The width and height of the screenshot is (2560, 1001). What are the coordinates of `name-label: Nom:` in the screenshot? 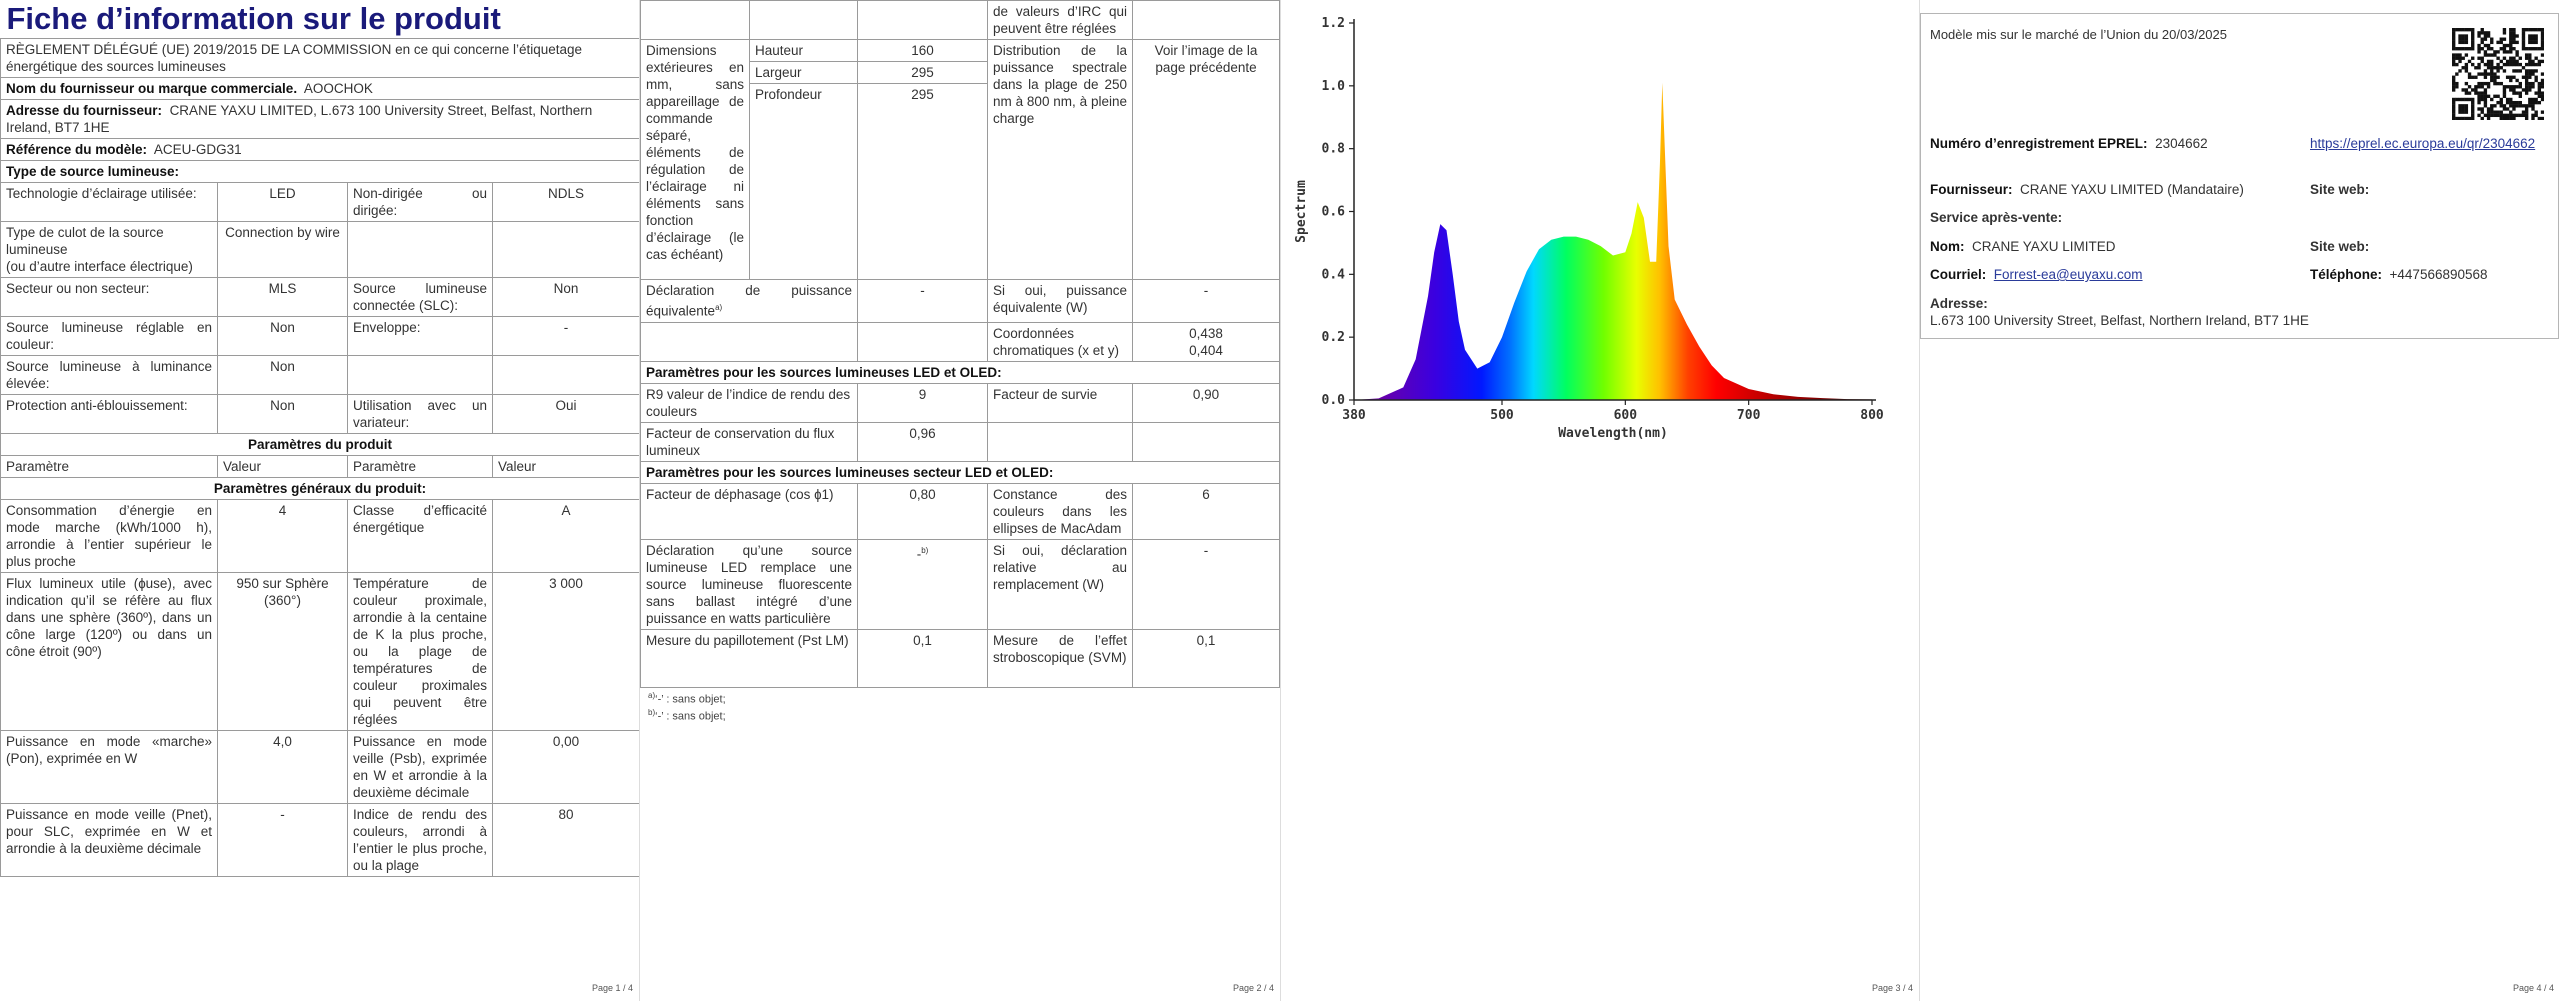 It's located at (1947, 246).